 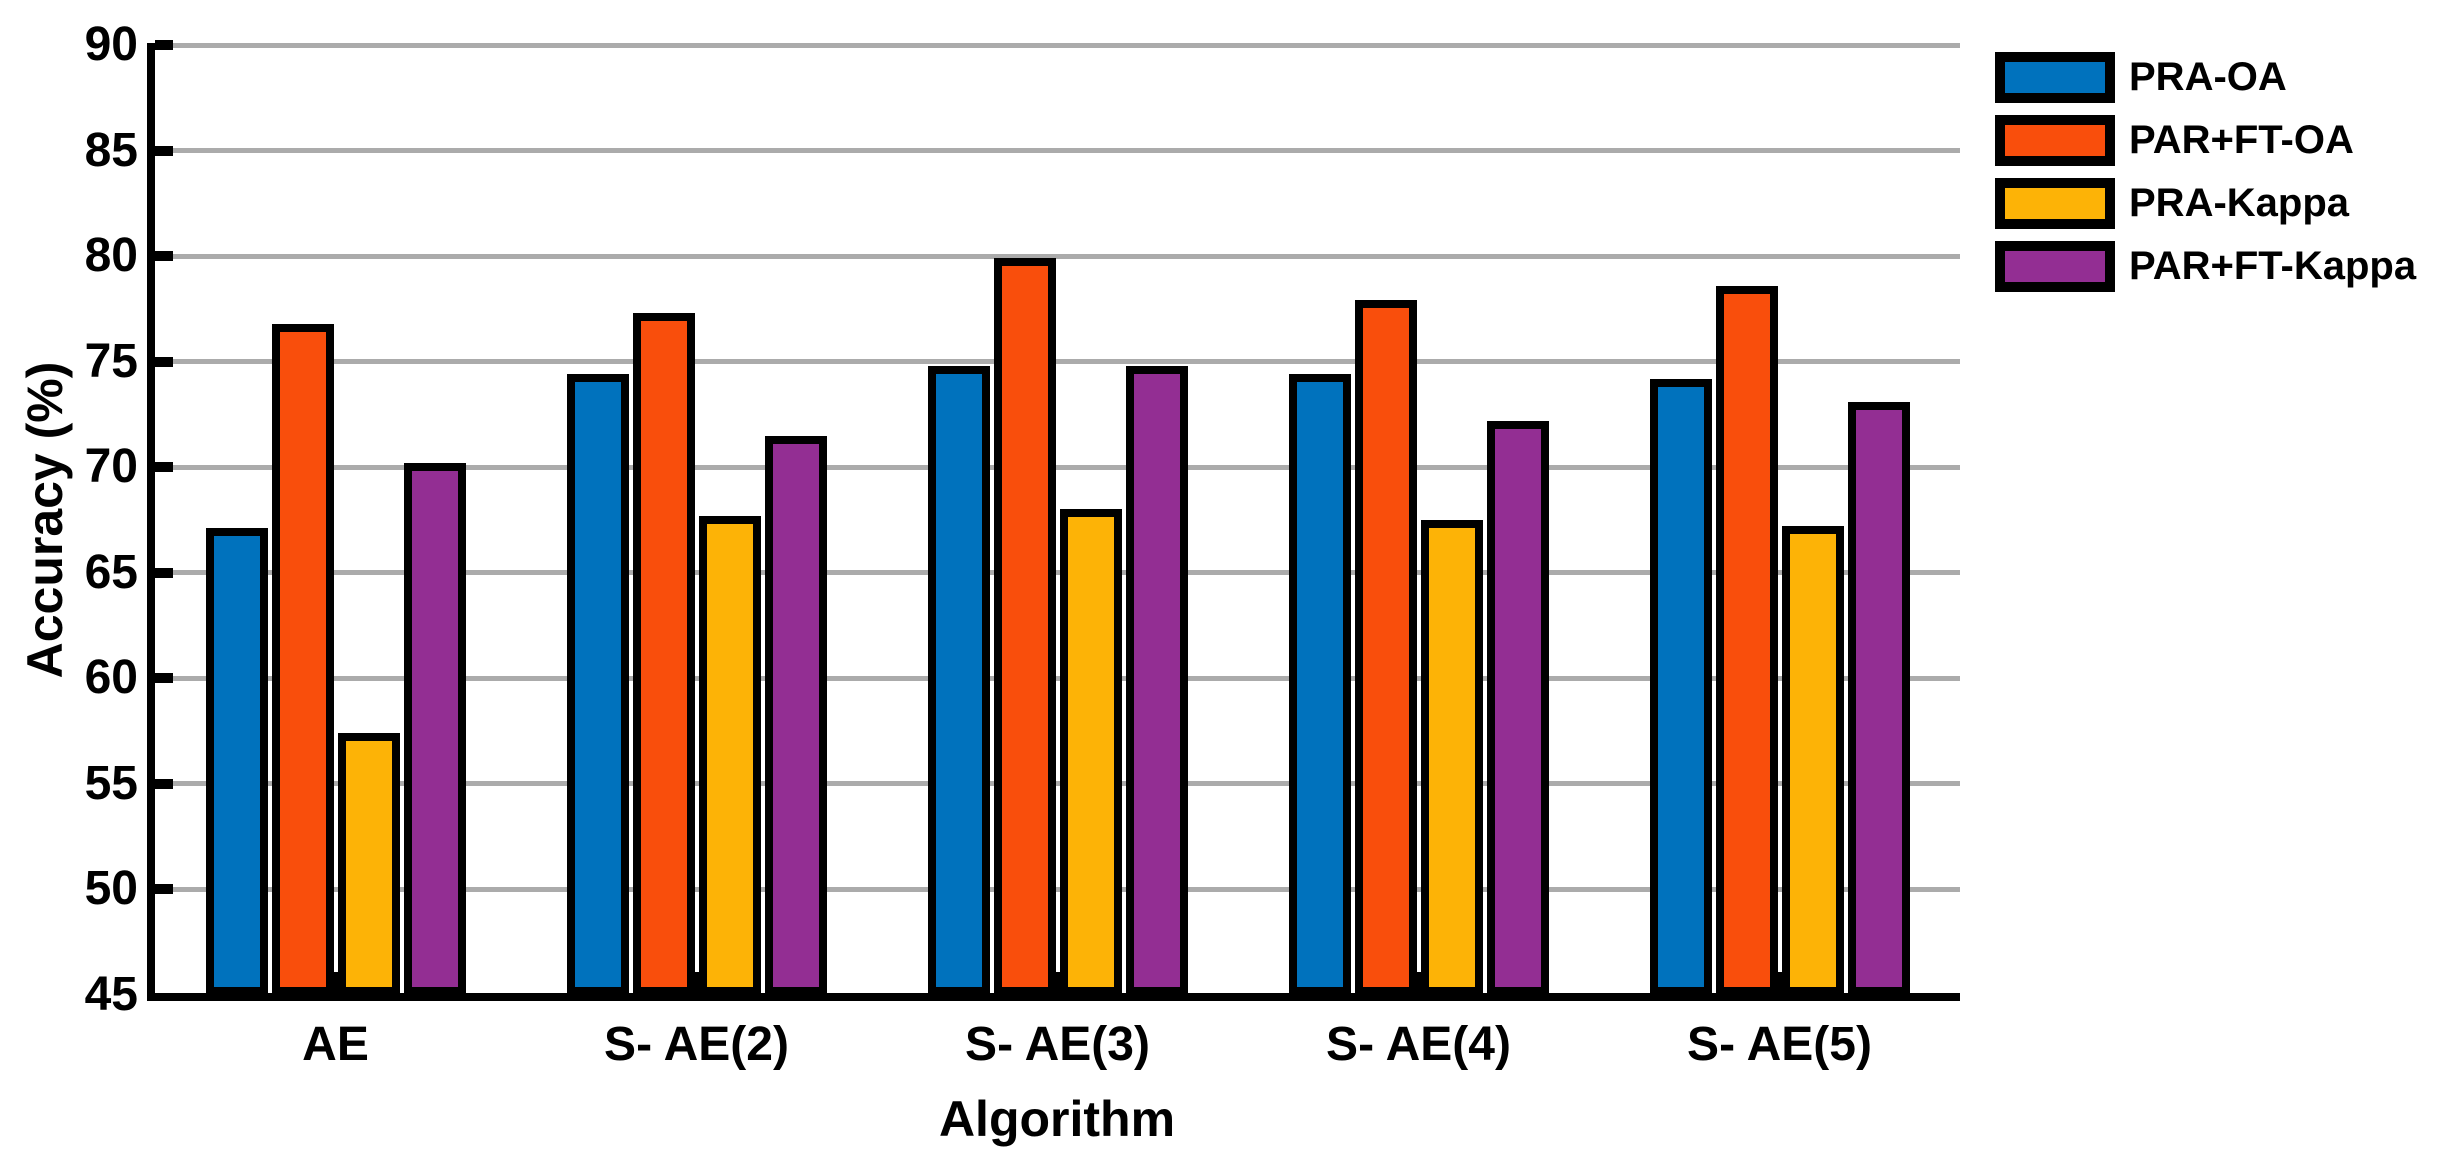 I want to click on bar-pra-kappa-group2, so click(x=729, y=755).